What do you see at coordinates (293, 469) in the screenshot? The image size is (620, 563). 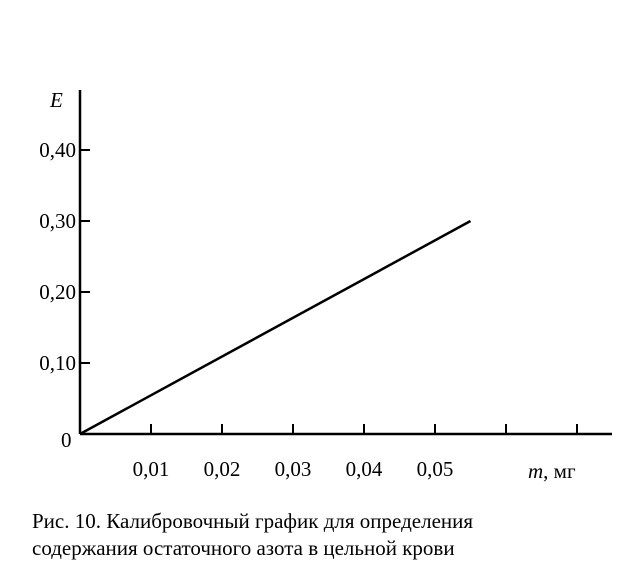 I see `x-tick-label: 0,03` at bounding box center [293, 469].